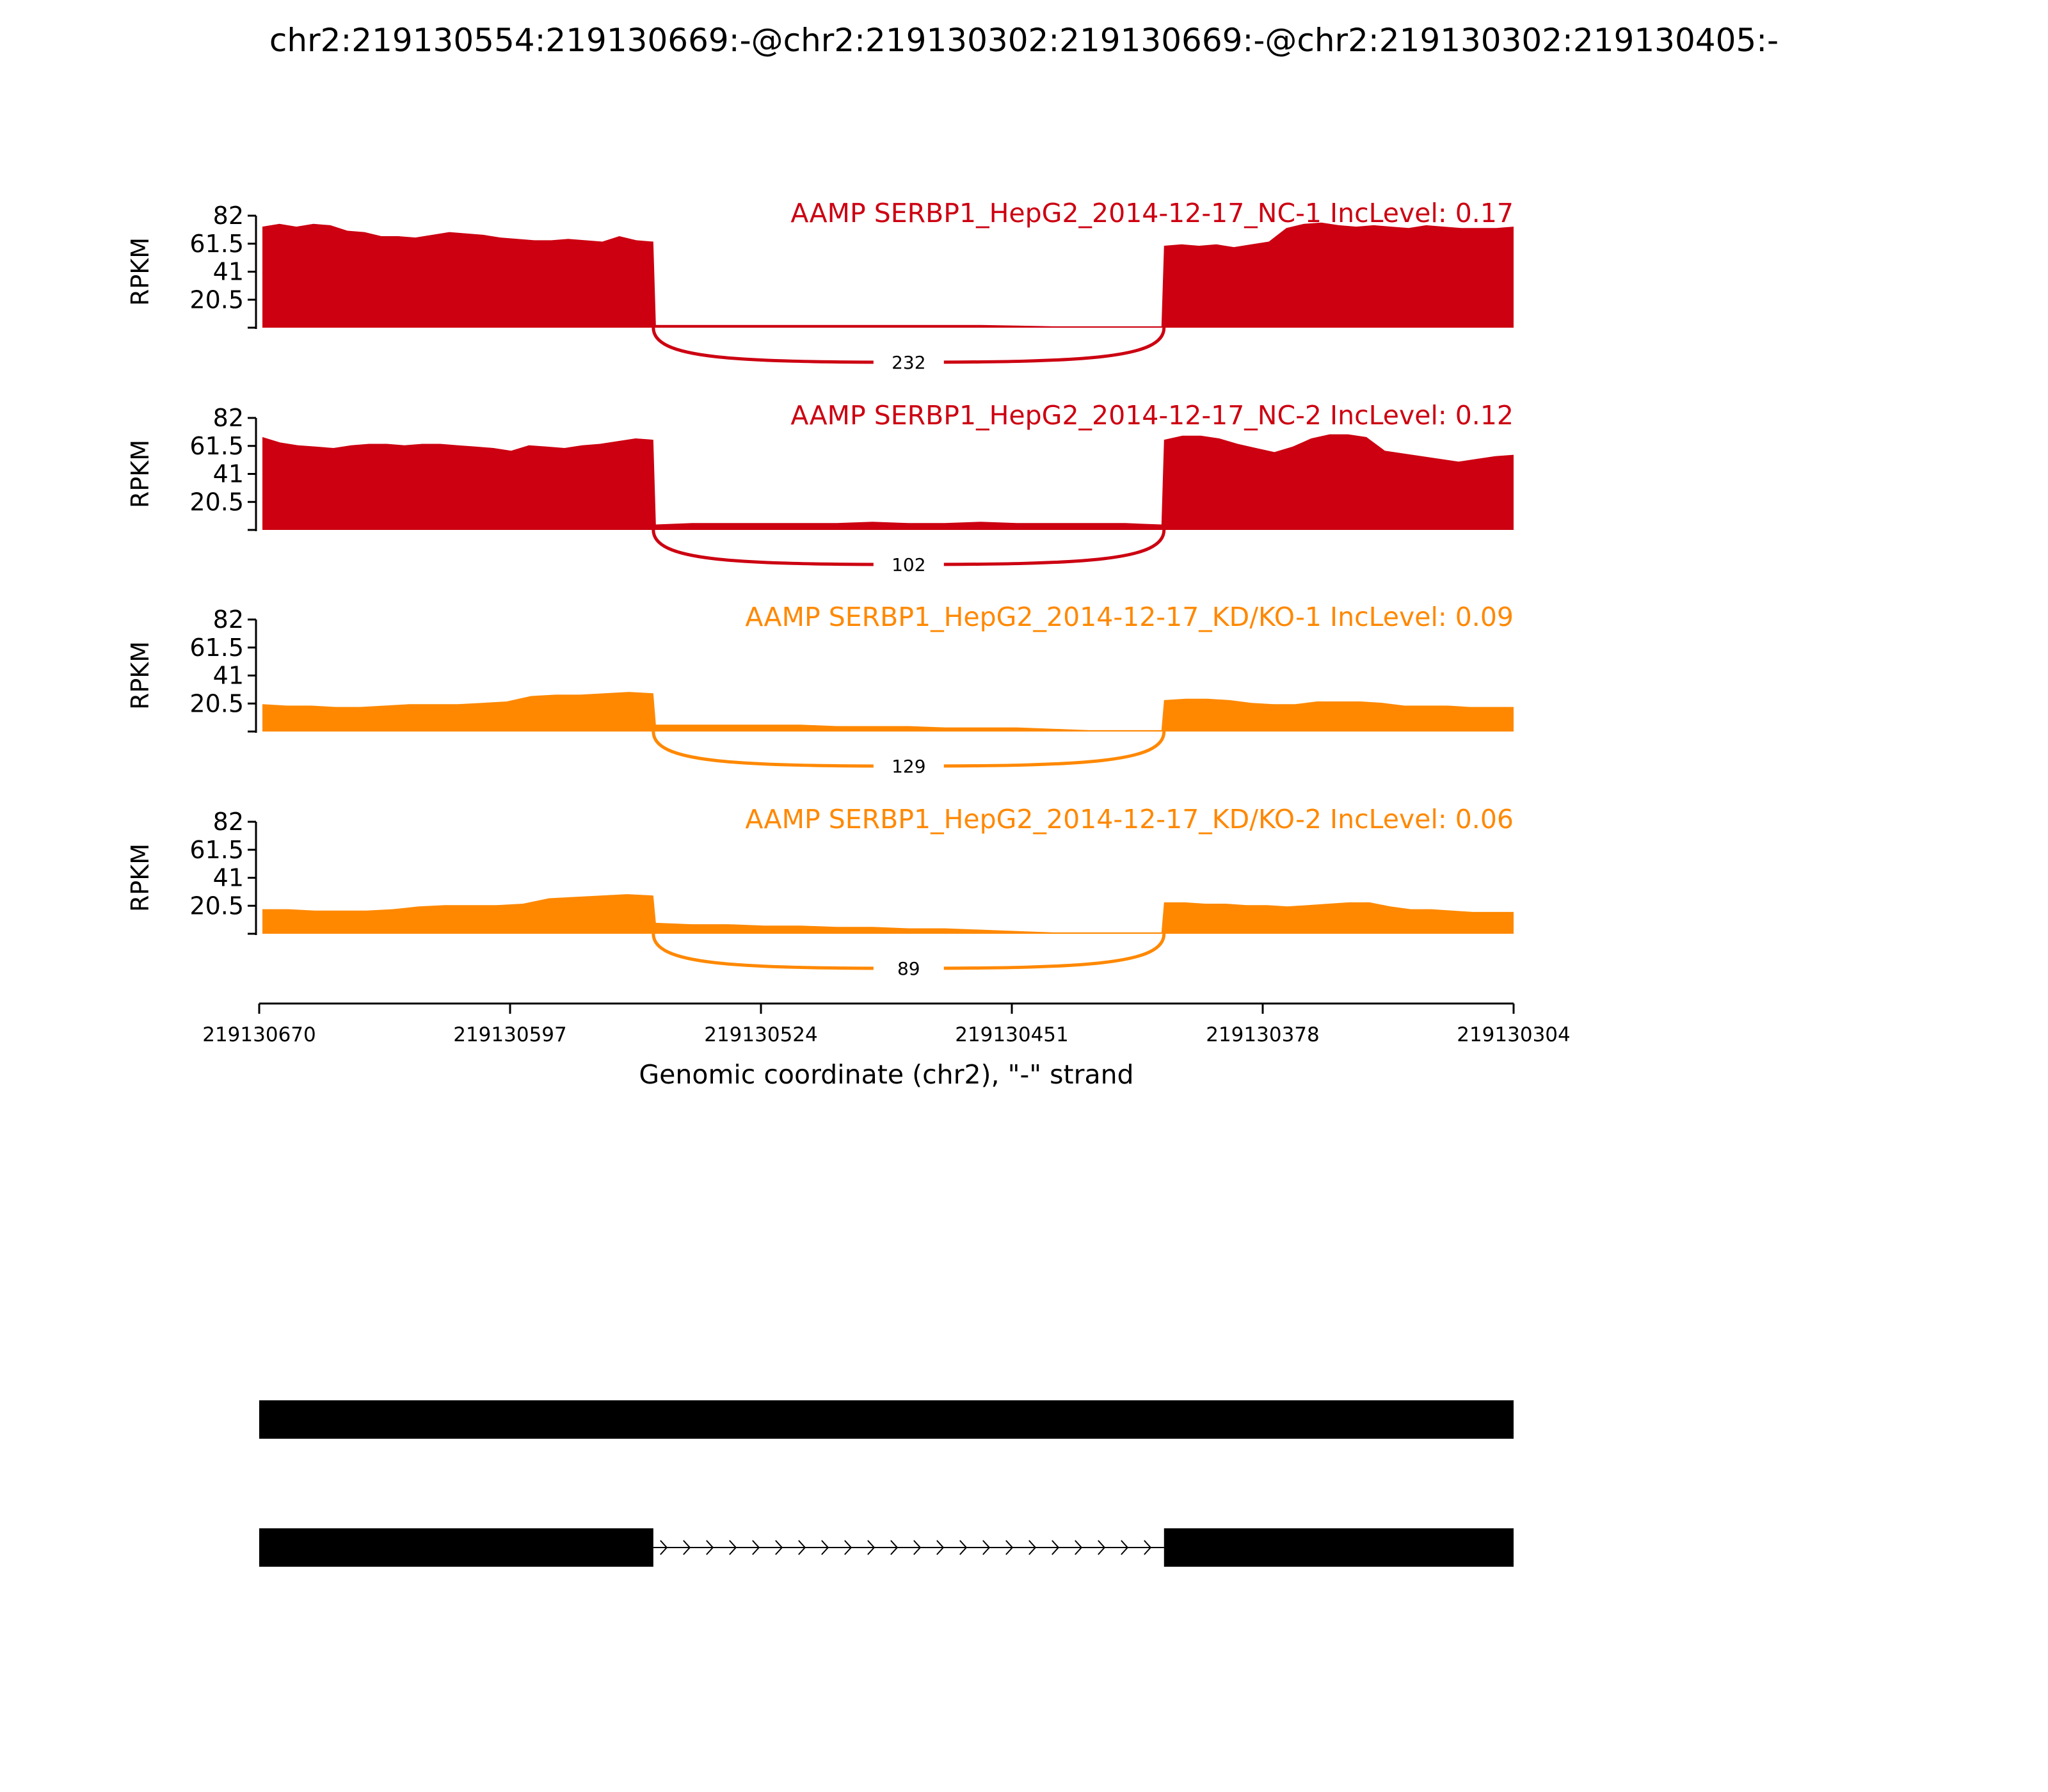 This screenshot has width=2048, height=1792. I want to click on junction-read-count: 129, so click(908, 766).